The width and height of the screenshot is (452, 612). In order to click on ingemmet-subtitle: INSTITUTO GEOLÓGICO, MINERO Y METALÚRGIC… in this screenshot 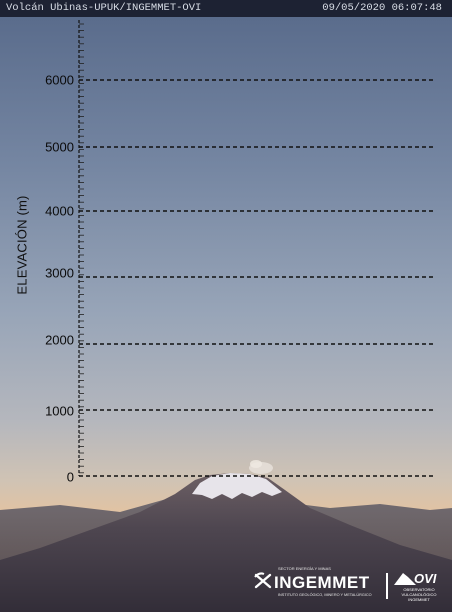, I will do `click(325, 595)`.